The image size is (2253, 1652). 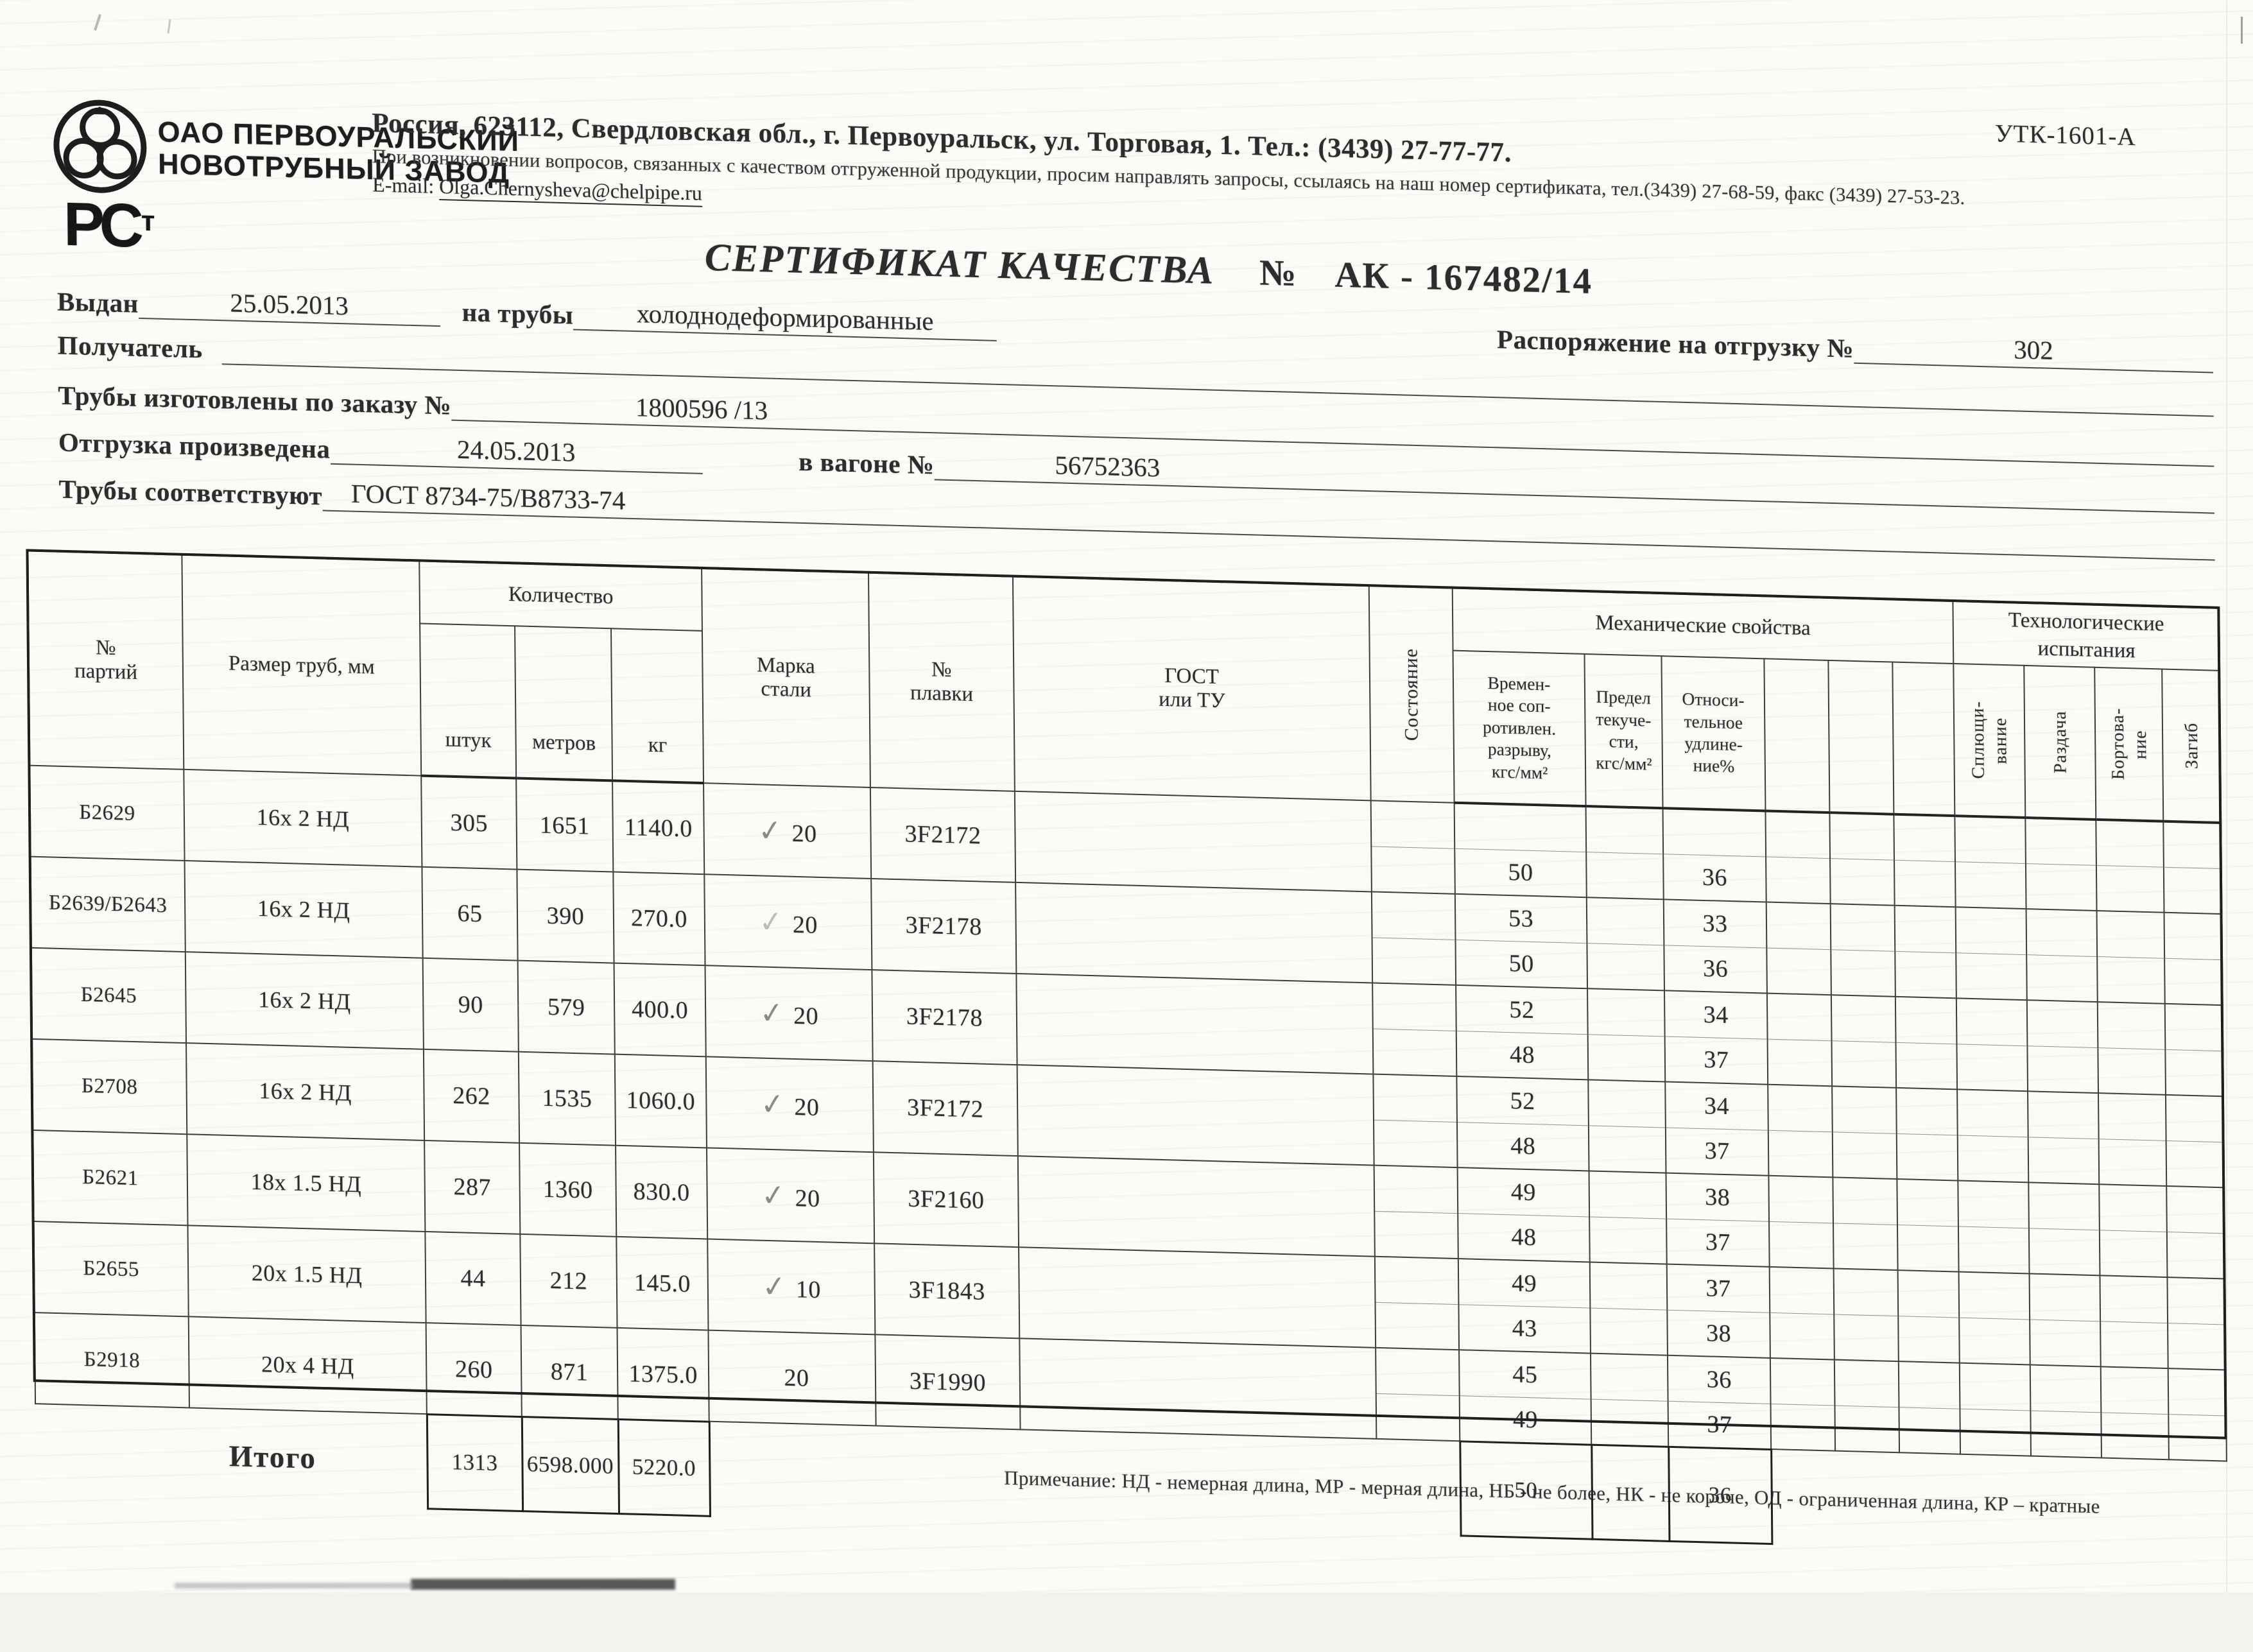 I want to click on col-header-meters: метров, so click(x=564, y=703).